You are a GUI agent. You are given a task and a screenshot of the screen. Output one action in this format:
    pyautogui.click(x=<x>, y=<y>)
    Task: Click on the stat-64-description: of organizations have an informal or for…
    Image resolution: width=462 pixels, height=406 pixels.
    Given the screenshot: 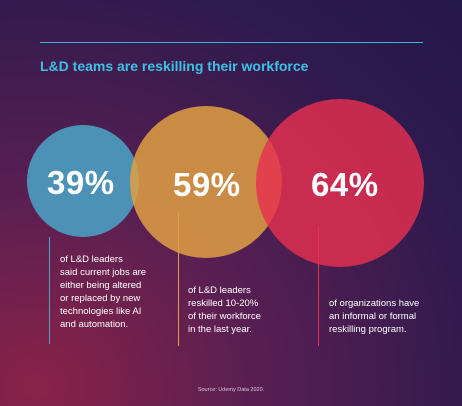 What is the action you would take?
    pyautogui.click(x=374, y=316)
    